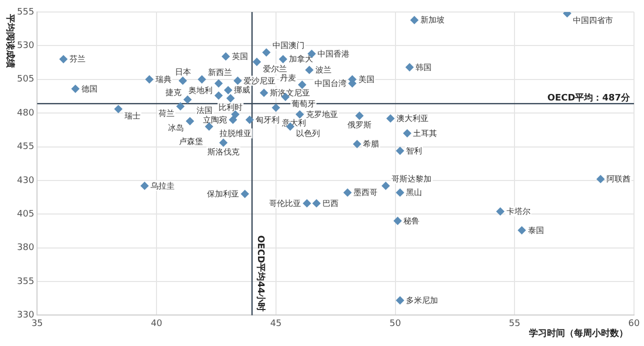 This screenshot has width=644, height=346. Describe the element at coordinates (618, 179) in the screenshot. I see `annotation: 阿联酋` at that location.